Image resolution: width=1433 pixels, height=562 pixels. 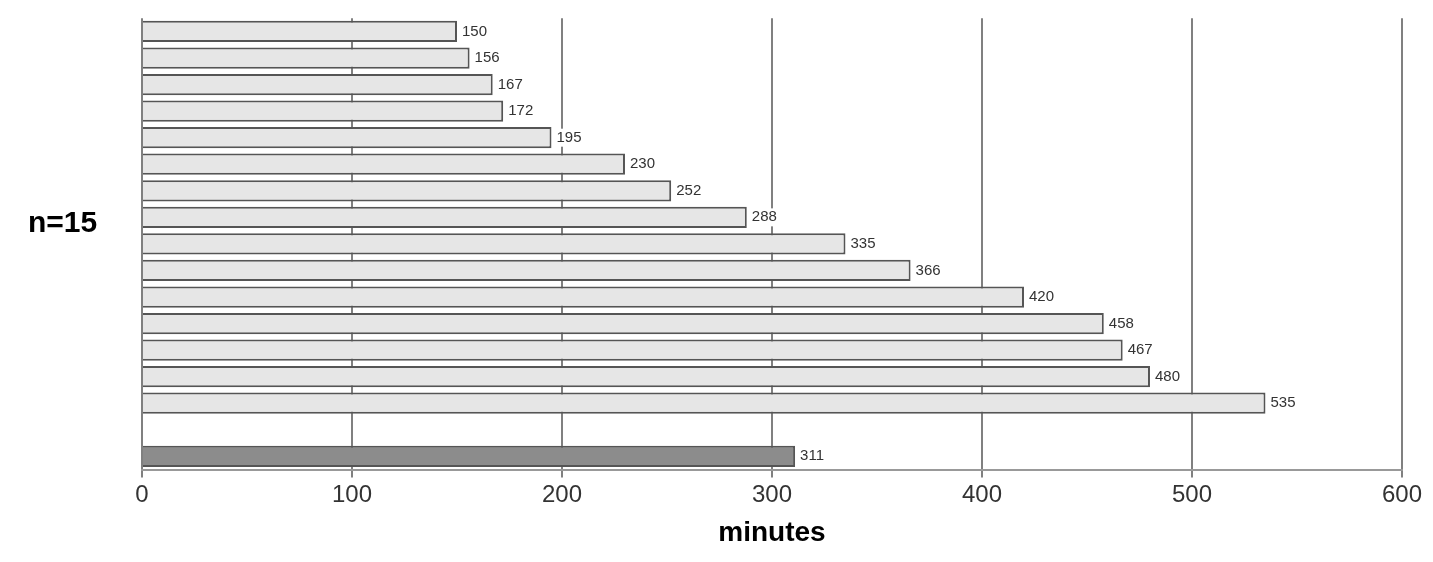 I want to click on data-label: 480, so click(x=1167, y=375).